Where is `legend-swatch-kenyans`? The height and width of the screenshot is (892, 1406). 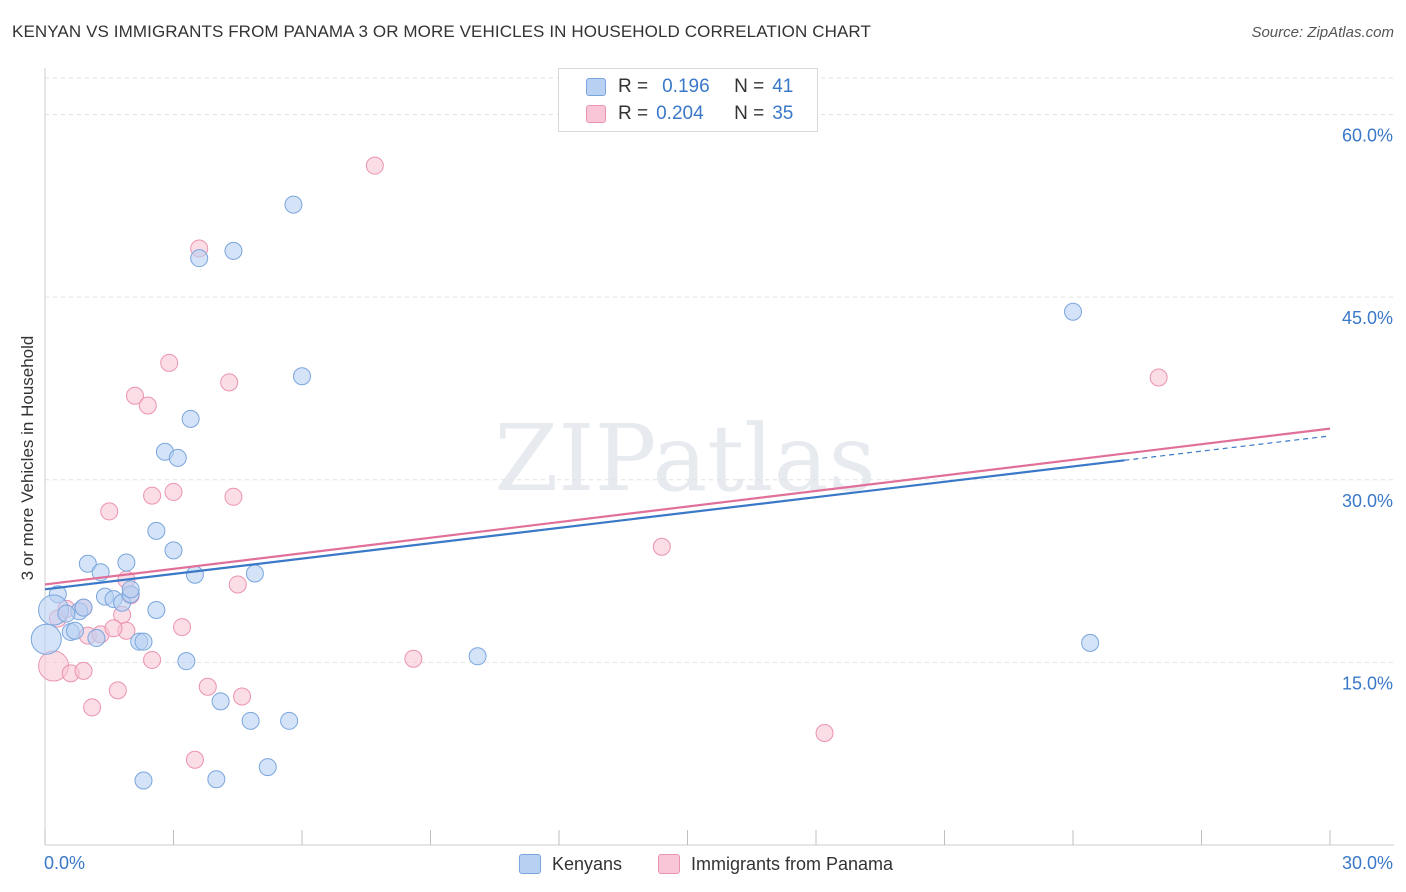 legend-swatch-kenyans is located at coordinates (596, 87).